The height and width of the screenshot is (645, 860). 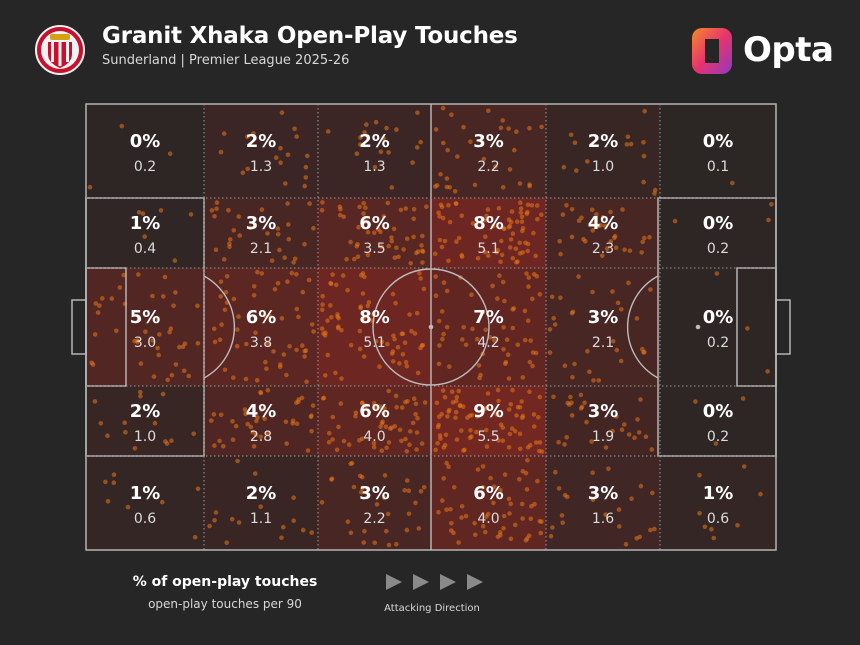 What do you see at coordinates (488, 343) in the screenshot?
I see `cell-per90-label: 4.2` at bounding box center [488, 343].